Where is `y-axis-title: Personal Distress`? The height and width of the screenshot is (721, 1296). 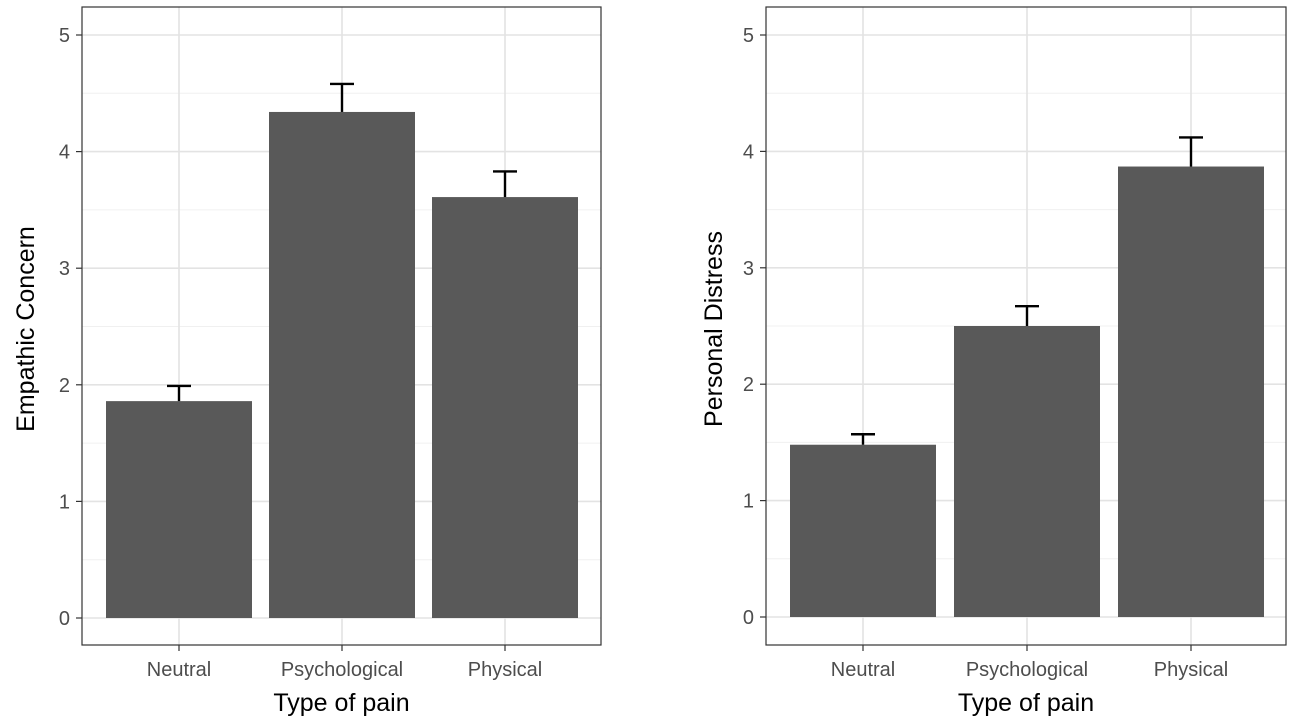 y-axis-title: Personal Distress is located at coordinates (714, 329).